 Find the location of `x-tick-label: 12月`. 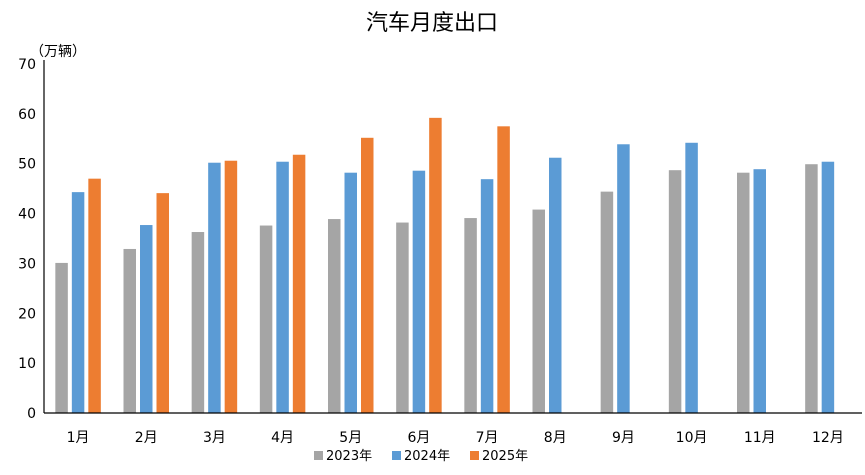

x-tick-label: 12月 is located at coordinates (828, 438).